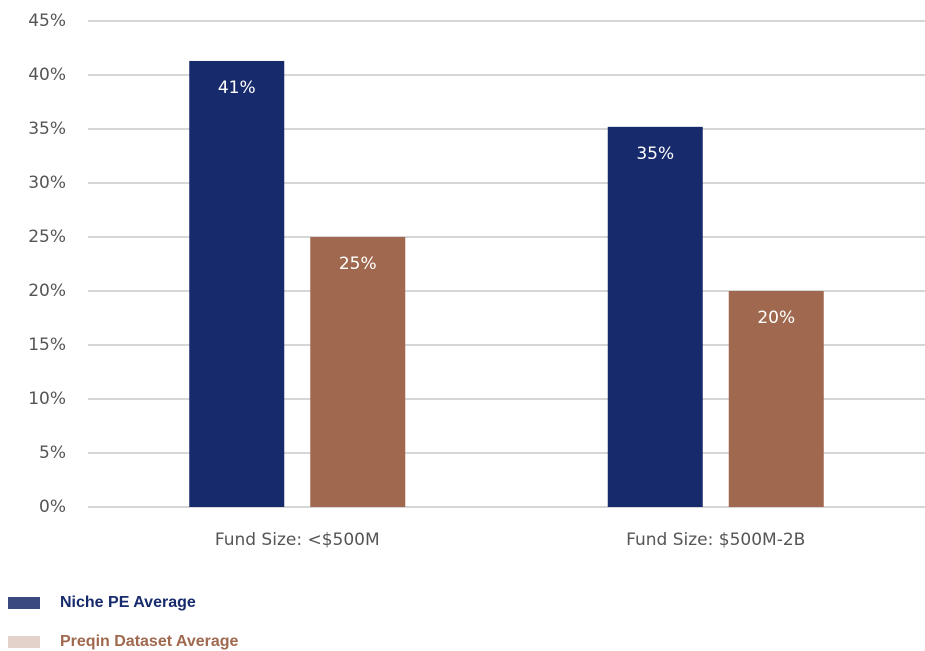 This screenshot has width=925, height=651. I want to click on value-label: 41%, so click(237, 88).